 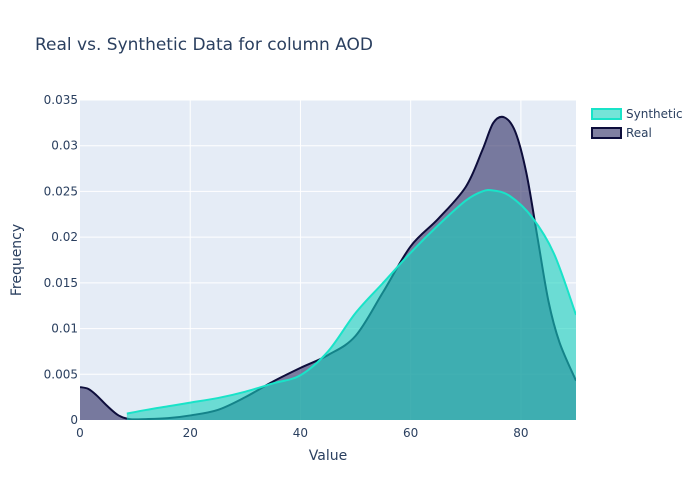 I want to click on y-tick-labels: 0 0.005 0.01 0.015 0.02 0.025 0.03 0.035, so click(x=61, y=260).